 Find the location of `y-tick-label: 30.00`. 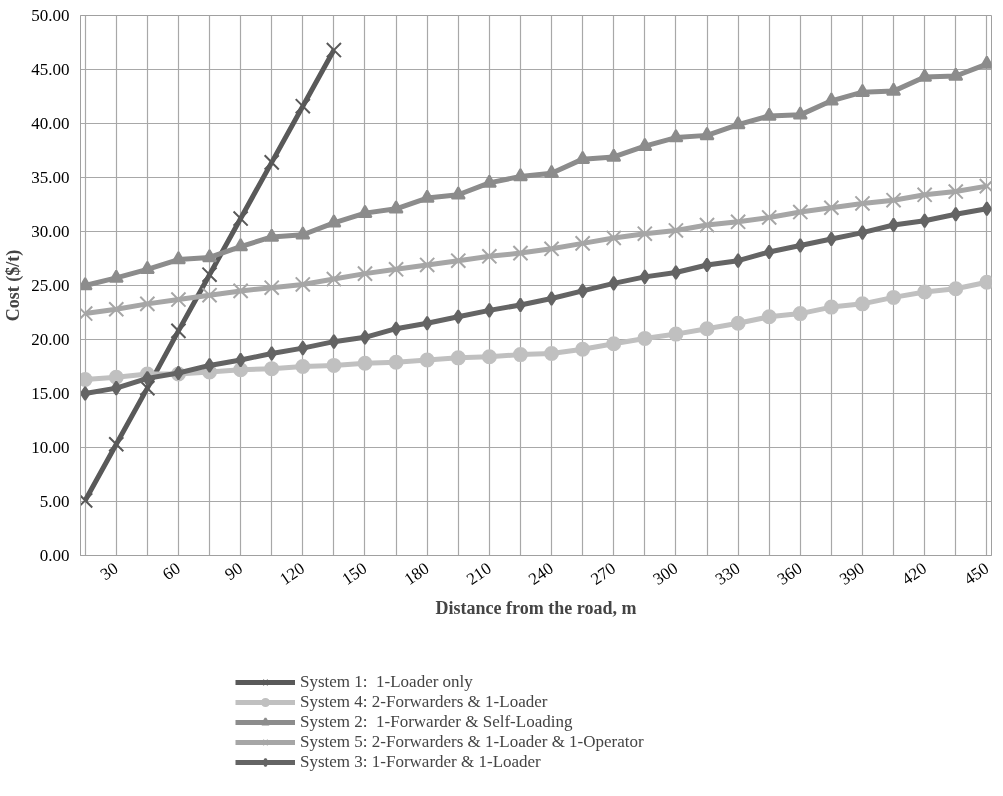

y-tick-label: 30.00 is located at coordinates (50, 231).